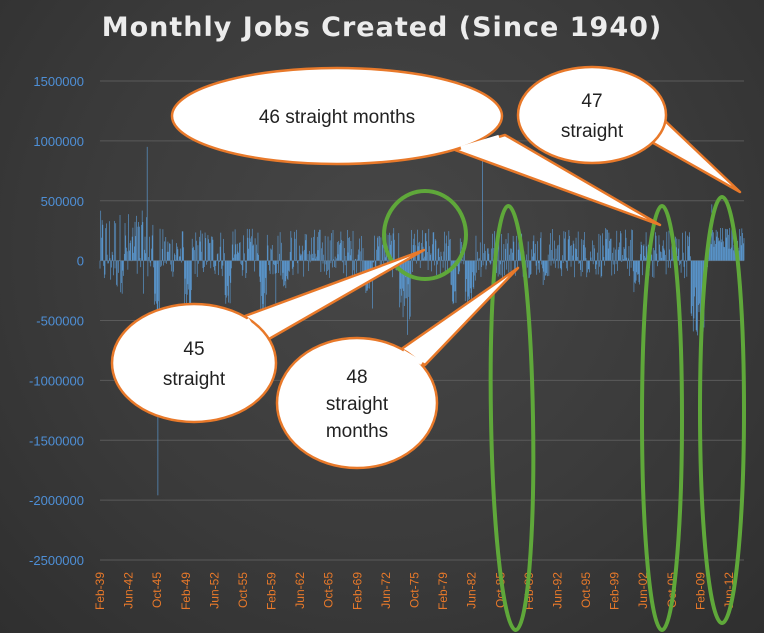 Image resolution: width=764 pixels, height=633 pixels. Describe the element at coordinates (243, 590) in the screenshot. I see `x-tick-label: Oct-55` at that location.